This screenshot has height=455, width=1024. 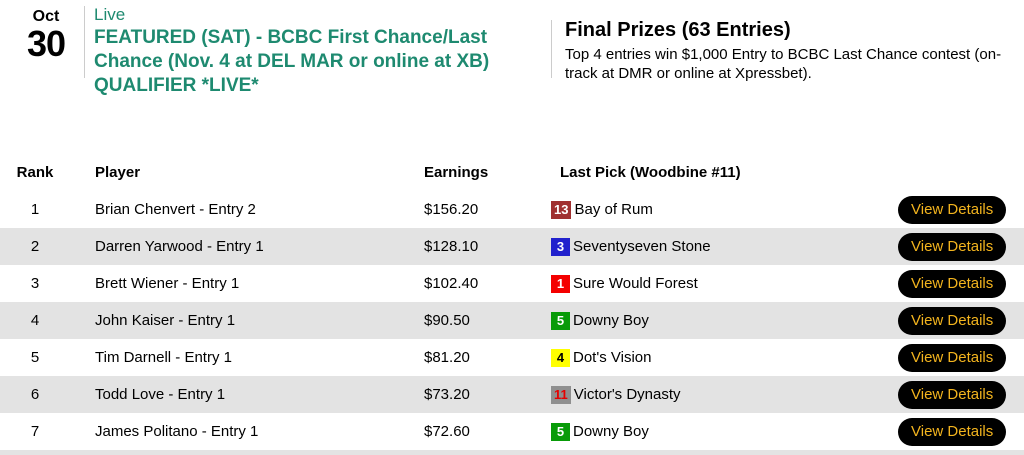 I want to click on rank-cell: 4, so click(x=35, y=320).